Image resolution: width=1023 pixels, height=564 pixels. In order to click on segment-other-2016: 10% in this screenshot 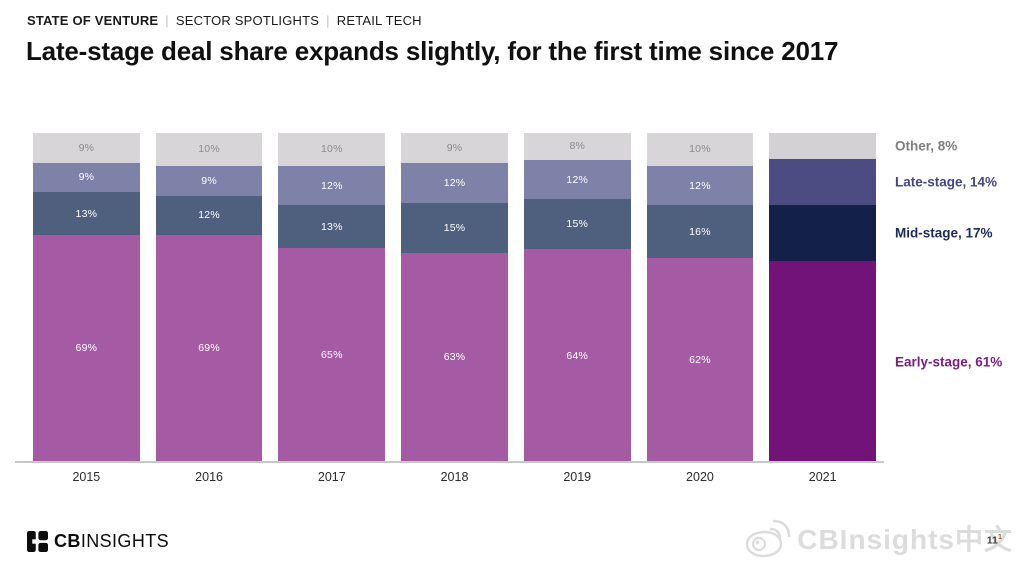, I will do `click(209, 149)`.